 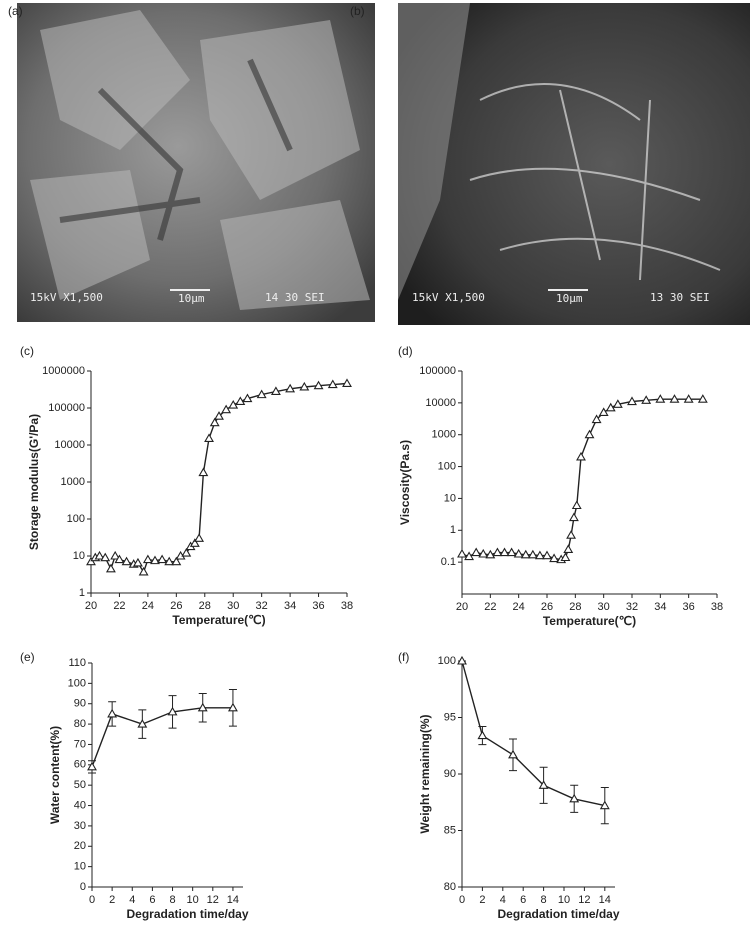 I want to click on panel-label: (b), so click(x=357, y=11).